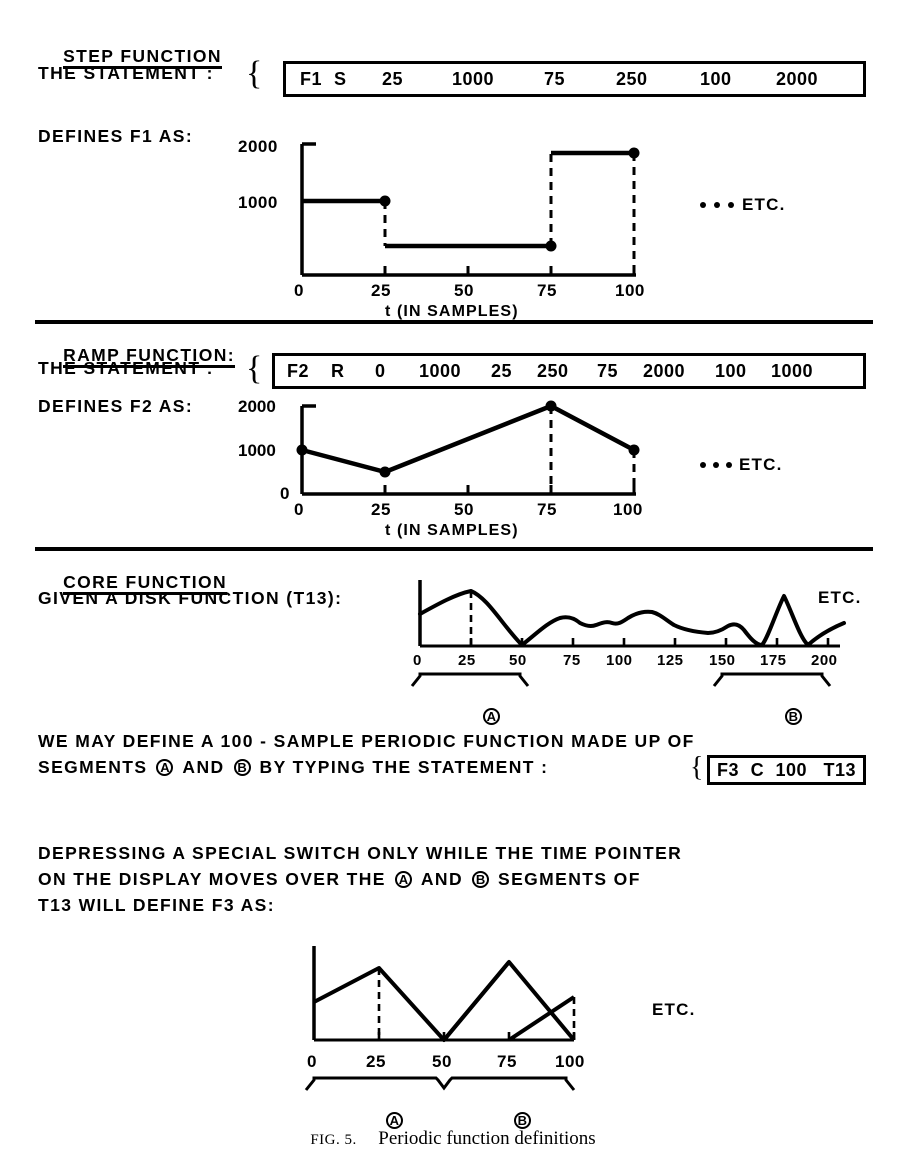 The height and width of the screenshot is (1172, 906). I want to click on f3-tail, so click(541, 1018).